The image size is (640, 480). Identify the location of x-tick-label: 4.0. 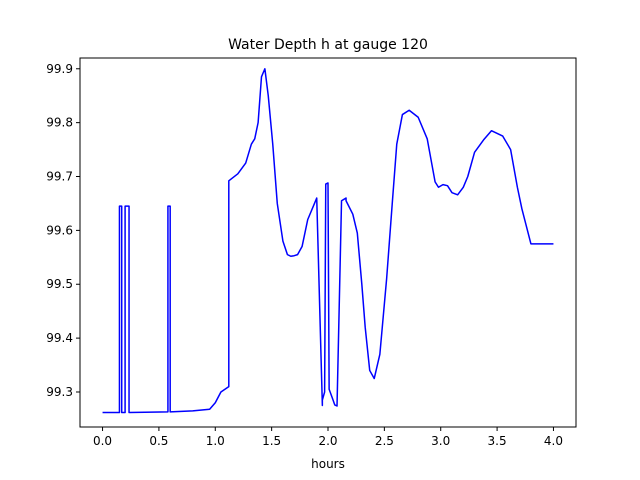
(553, 441).